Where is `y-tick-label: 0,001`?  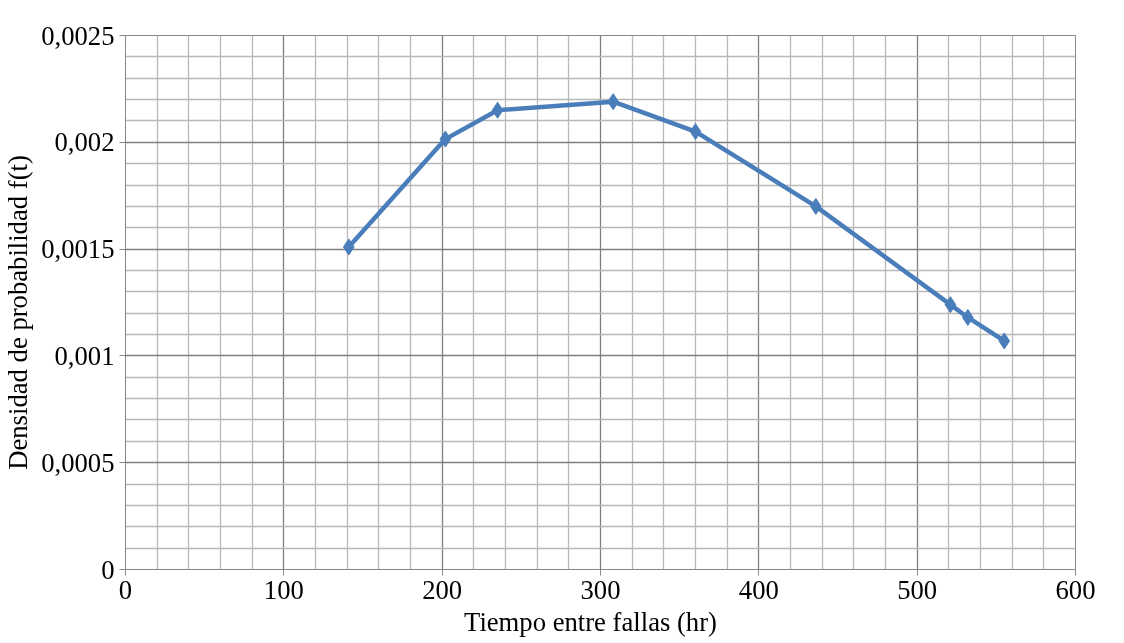 y-tick-label: 0,001 is located at coordinates (84, 355).